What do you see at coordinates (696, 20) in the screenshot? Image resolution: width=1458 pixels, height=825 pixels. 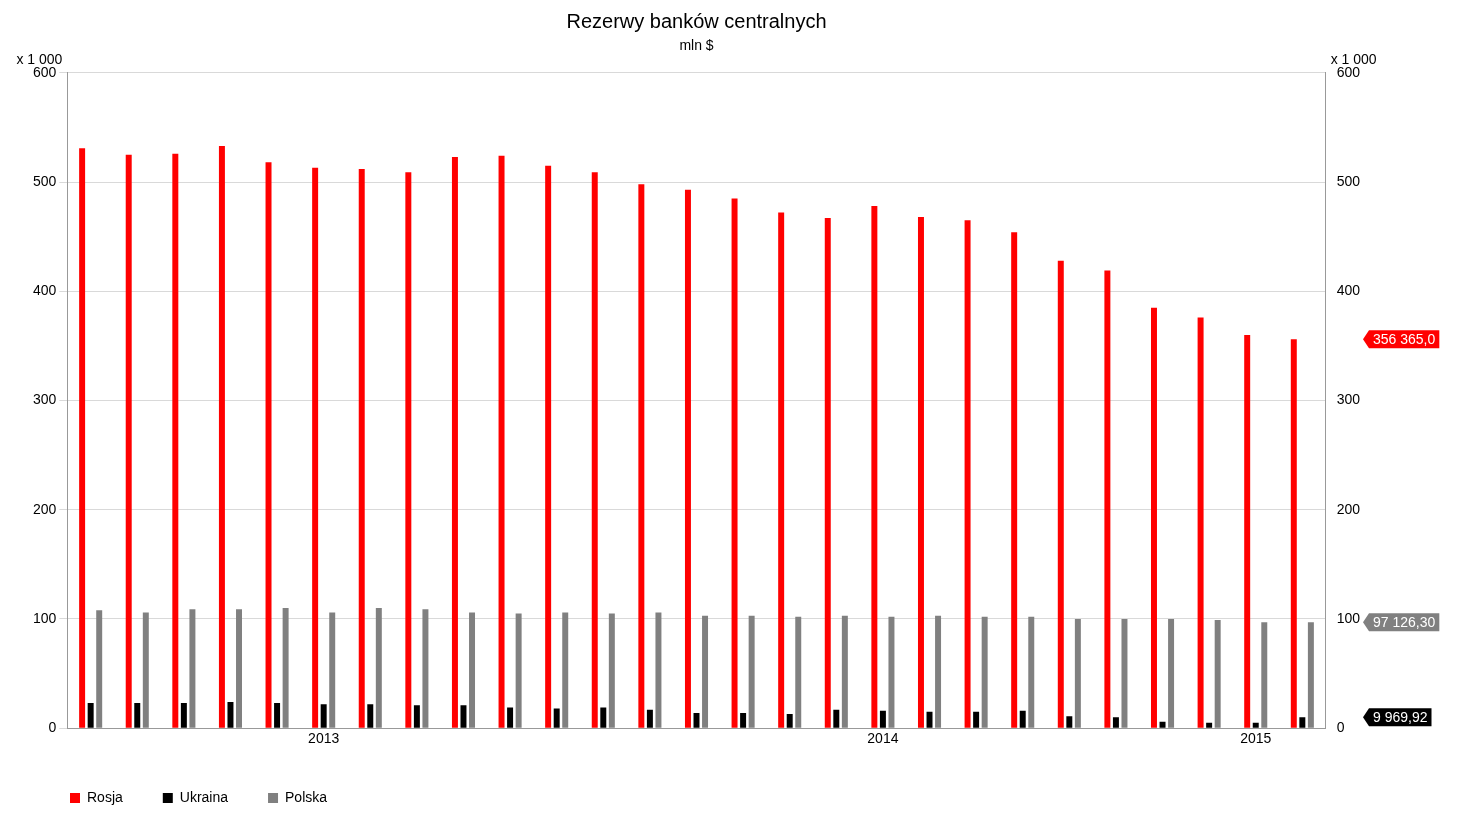 I see `chart-title: Rezerwy banków centralnych` at bounding box center [696, 20].